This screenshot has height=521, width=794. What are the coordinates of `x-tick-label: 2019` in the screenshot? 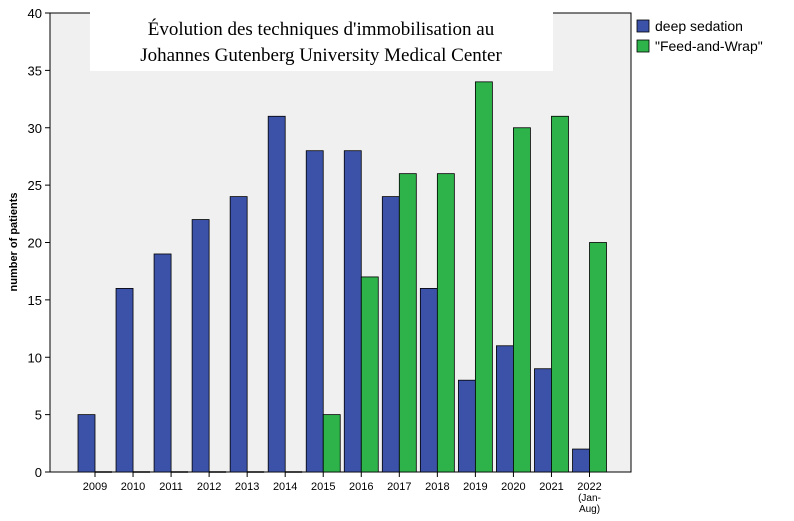 It's located at (475, 487).